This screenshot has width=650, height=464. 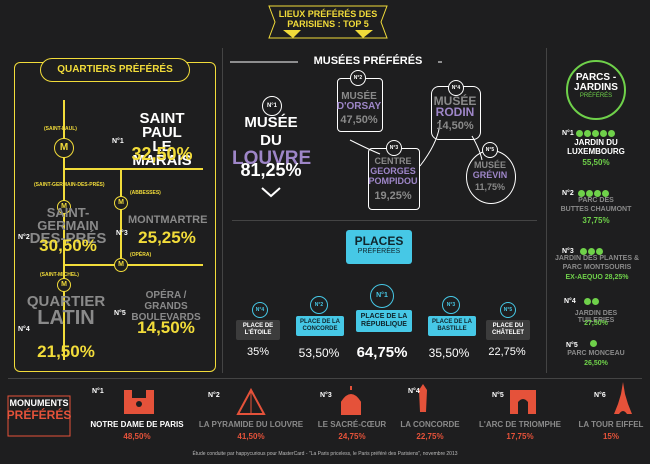 I want to click on place-sign: PLACE DE LA CONCORDE, so click(x=320, y=326).